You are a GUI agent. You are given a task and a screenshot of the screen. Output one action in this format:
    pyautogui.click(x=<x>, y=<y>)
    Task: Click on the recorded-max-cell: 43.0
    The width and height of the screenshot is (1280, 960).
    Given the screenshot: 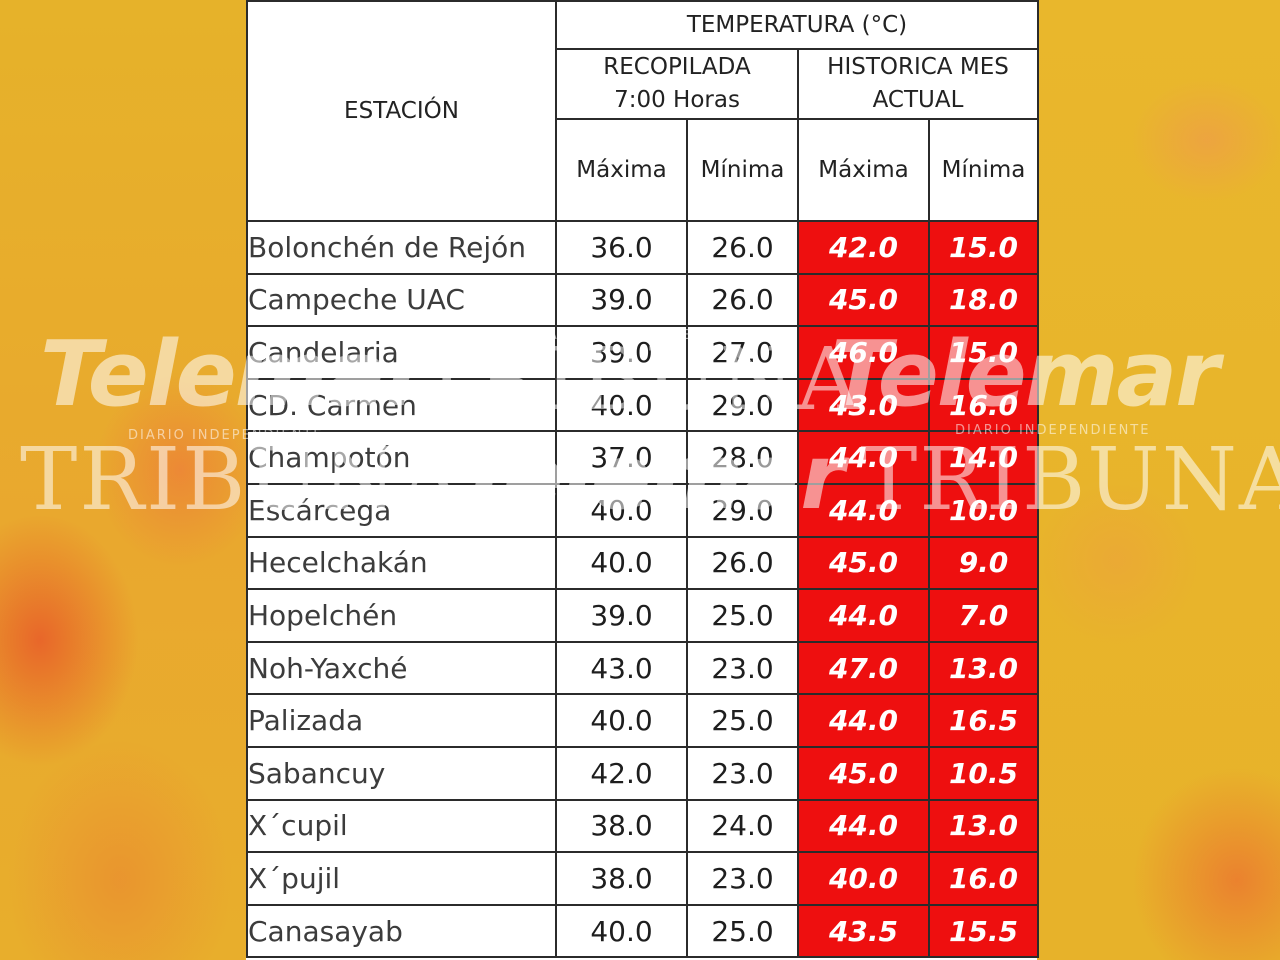 What is the action you would take?
    pyautogui.click(x=621, y=668)
    